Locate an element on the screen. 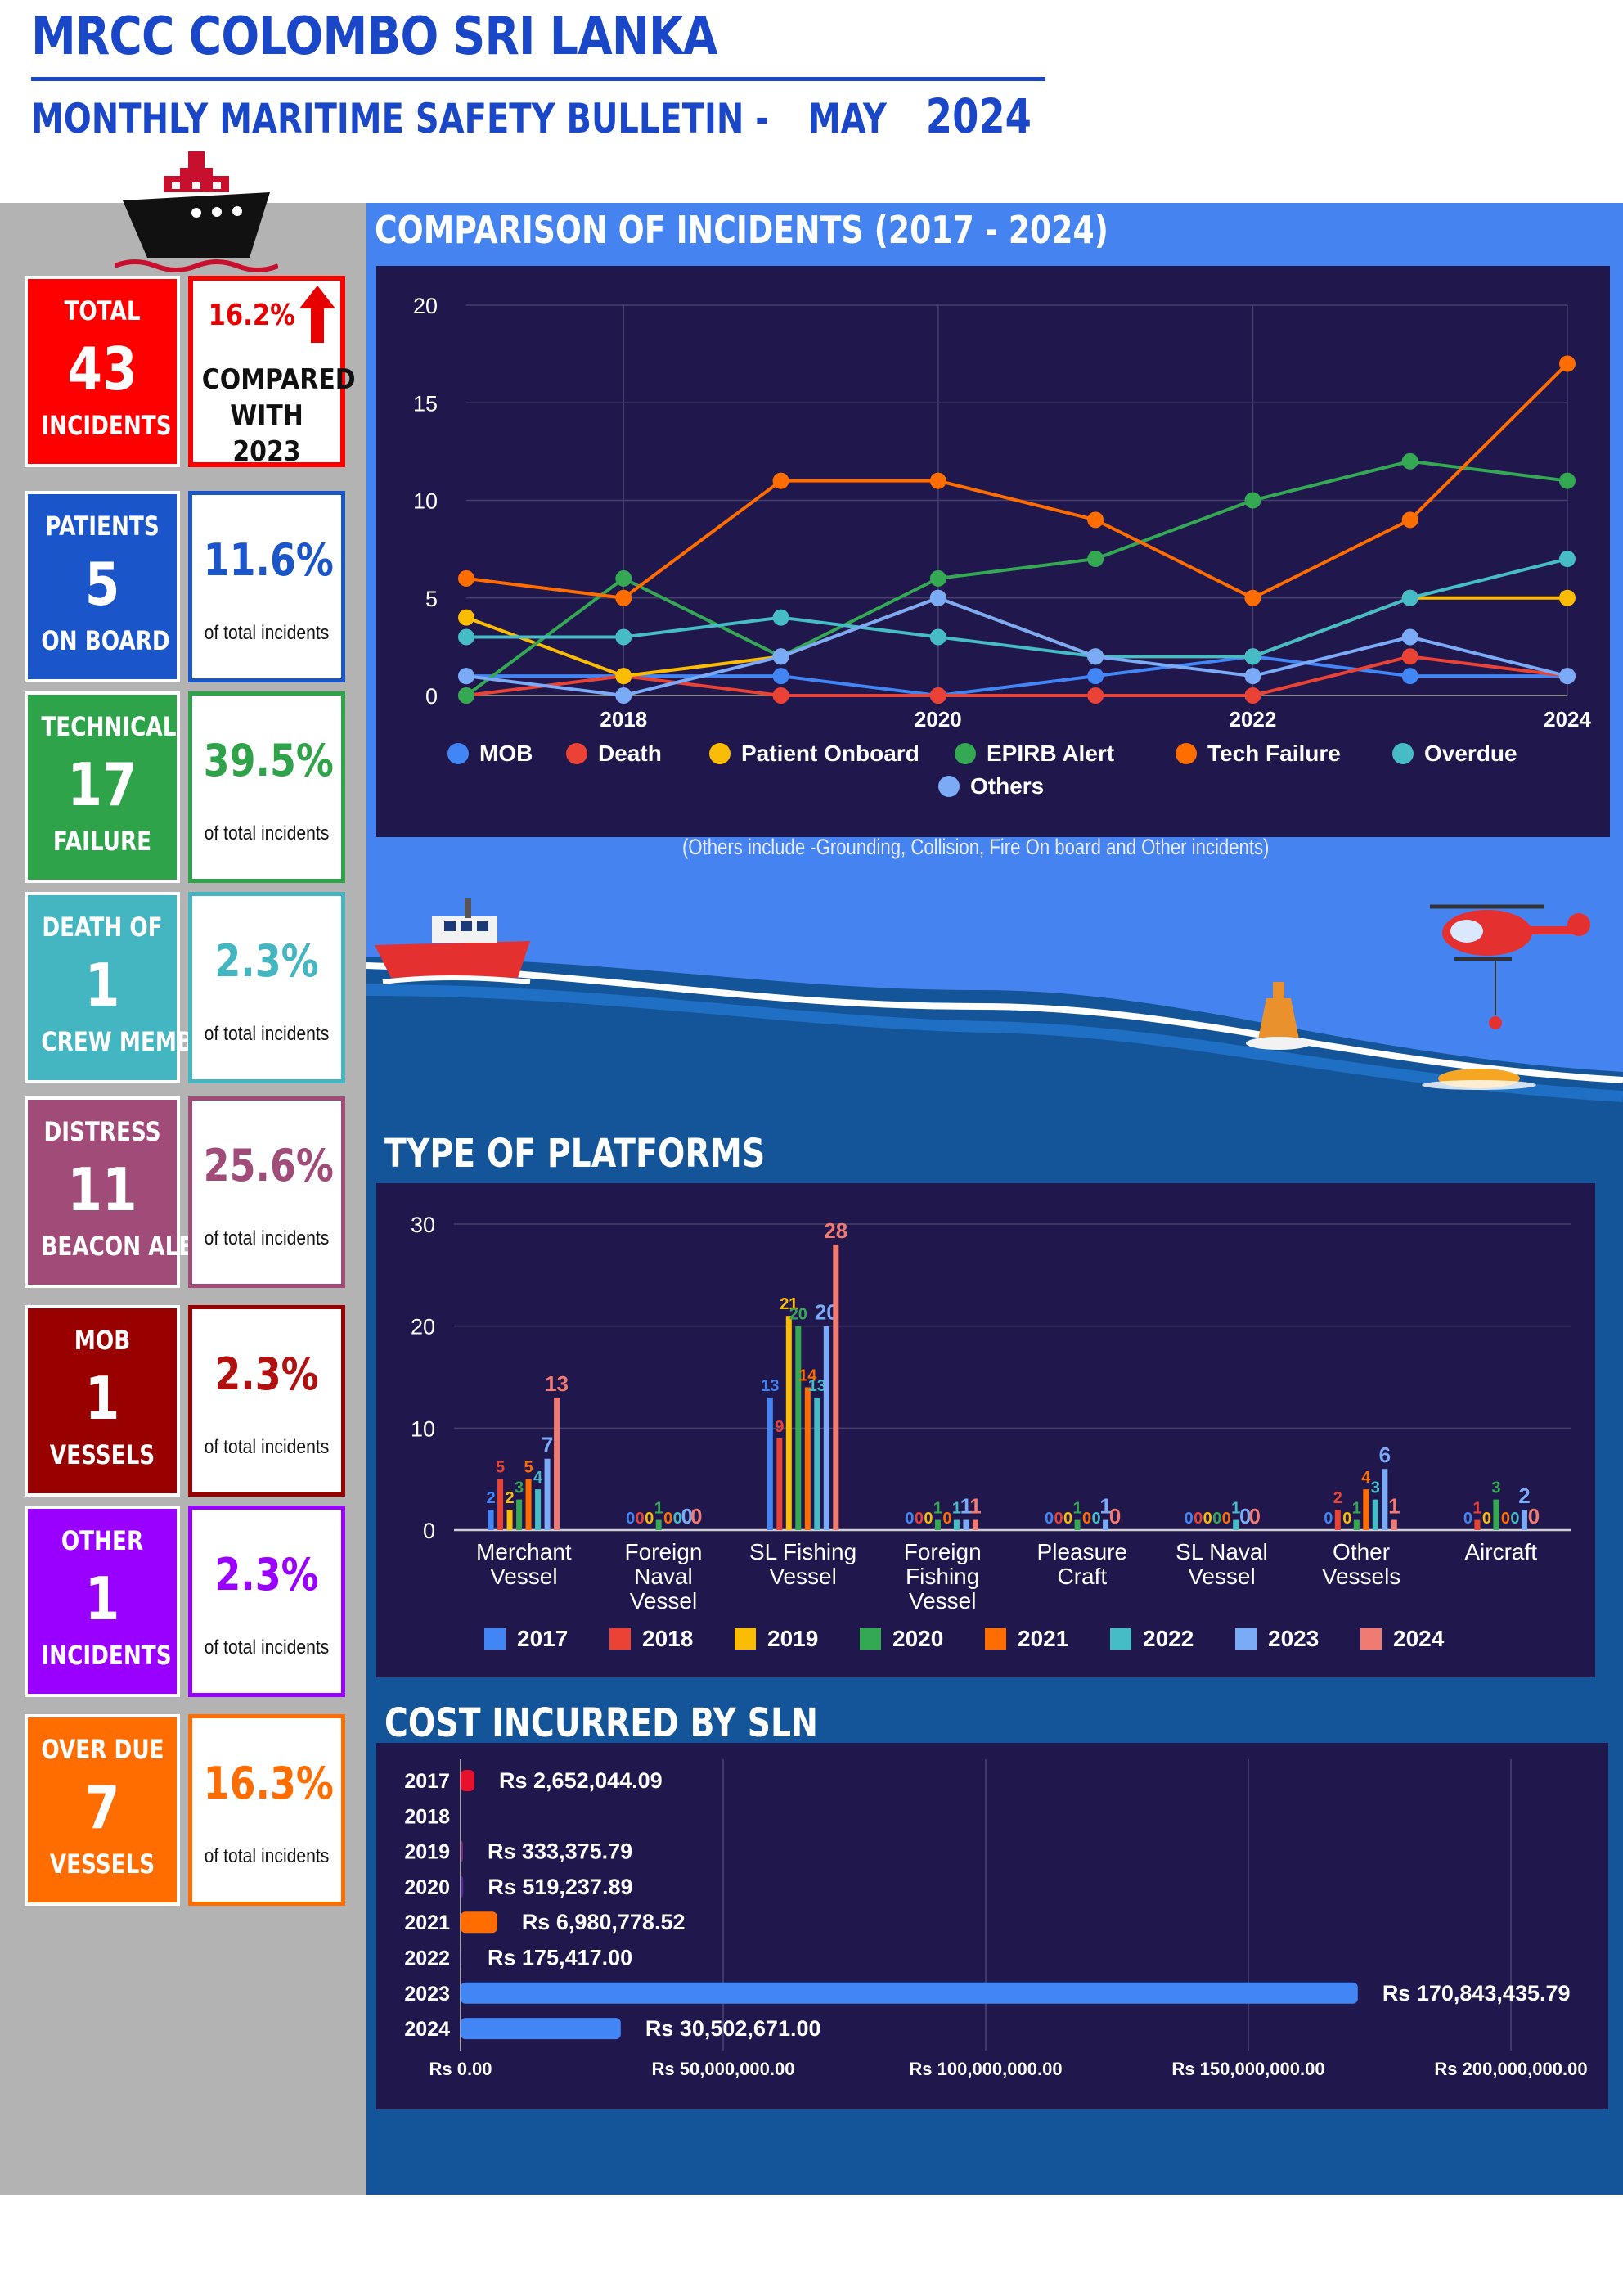  y-tick-label: 30 is located at coordinates (423, 1225).